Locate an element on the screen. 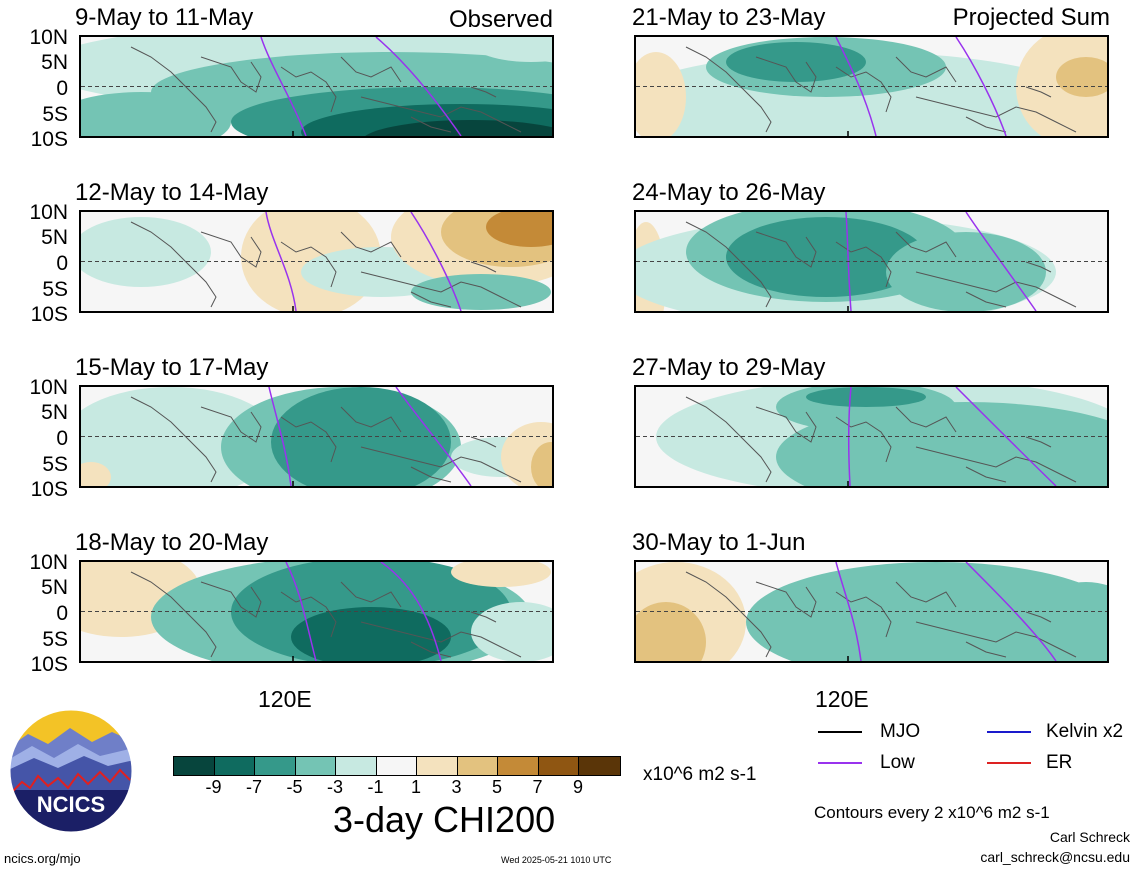  panel-title-3: 15-May to 17-May is located at coordinates (172, 367).